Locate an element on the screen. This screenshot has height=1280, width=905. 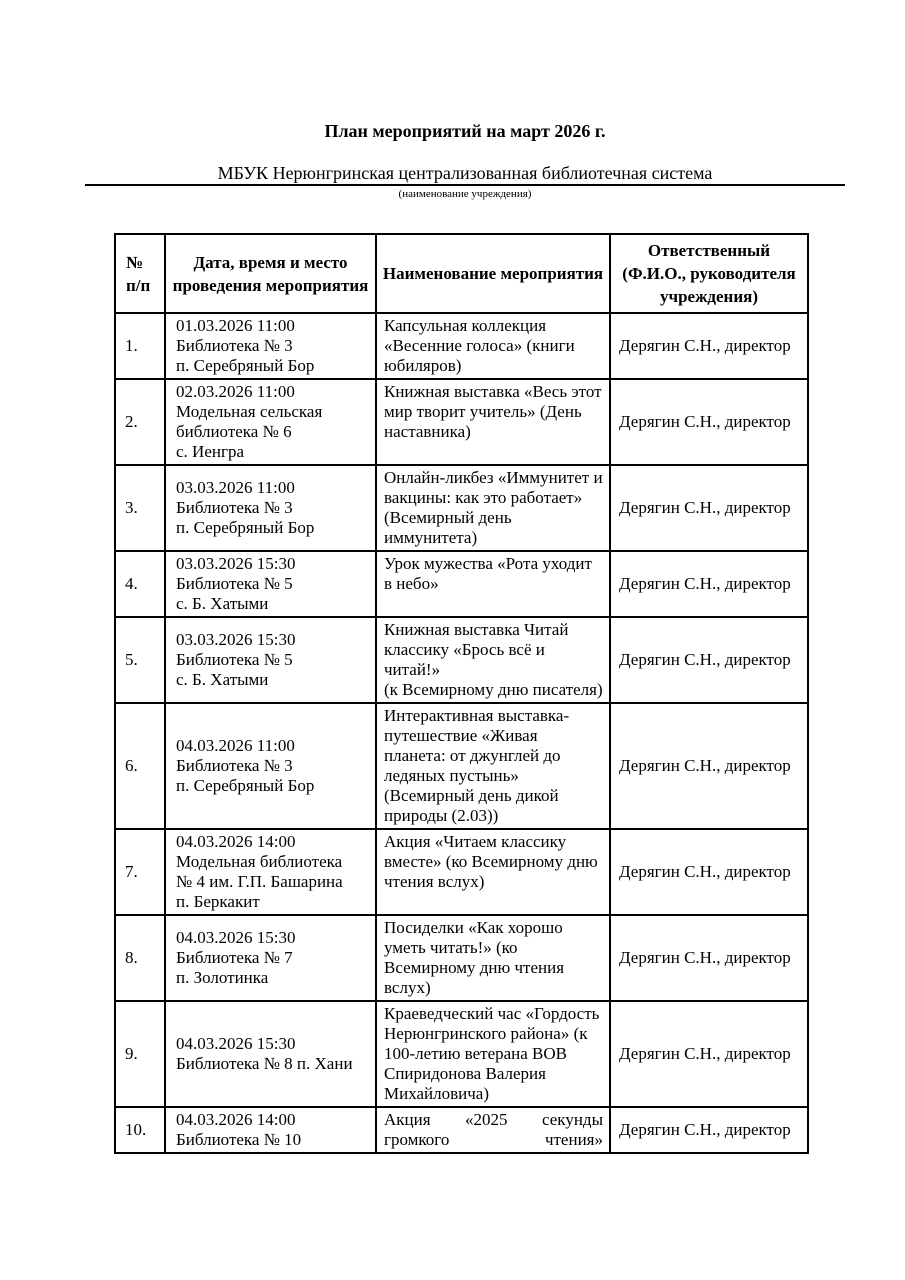
cell-row-number: 6. is located at coordinates (140, 766).